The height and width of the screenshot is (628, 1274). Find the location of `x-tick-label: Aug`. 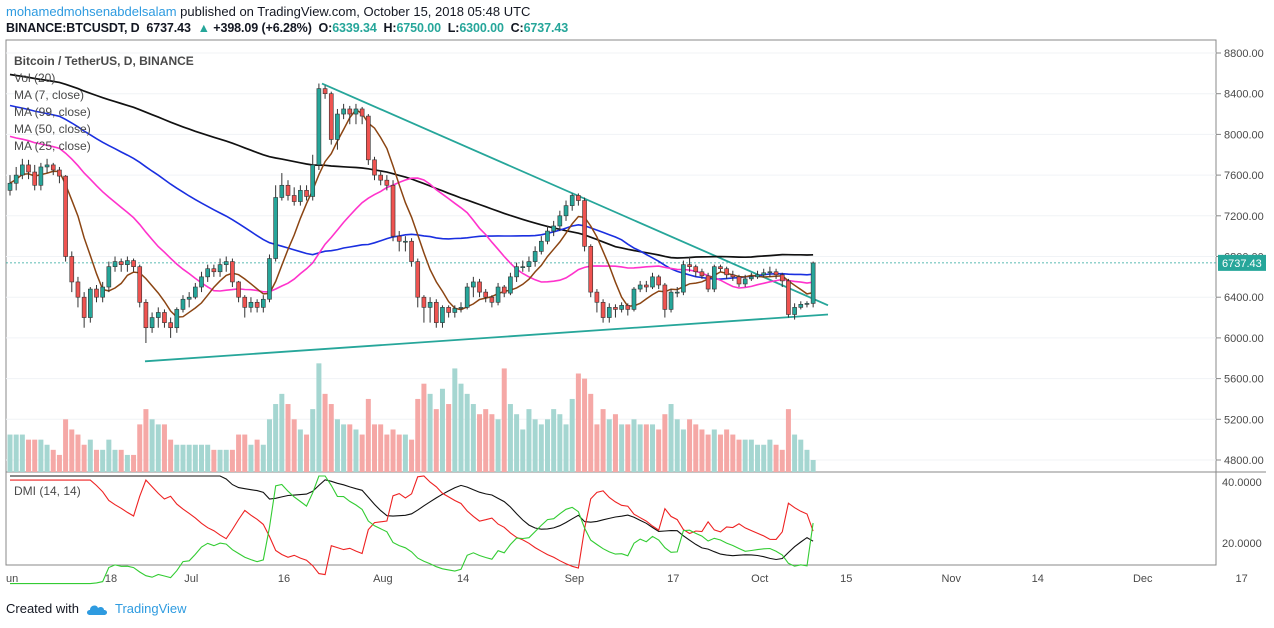

x-tick-label: Aug is located at coordinates (383, 579).